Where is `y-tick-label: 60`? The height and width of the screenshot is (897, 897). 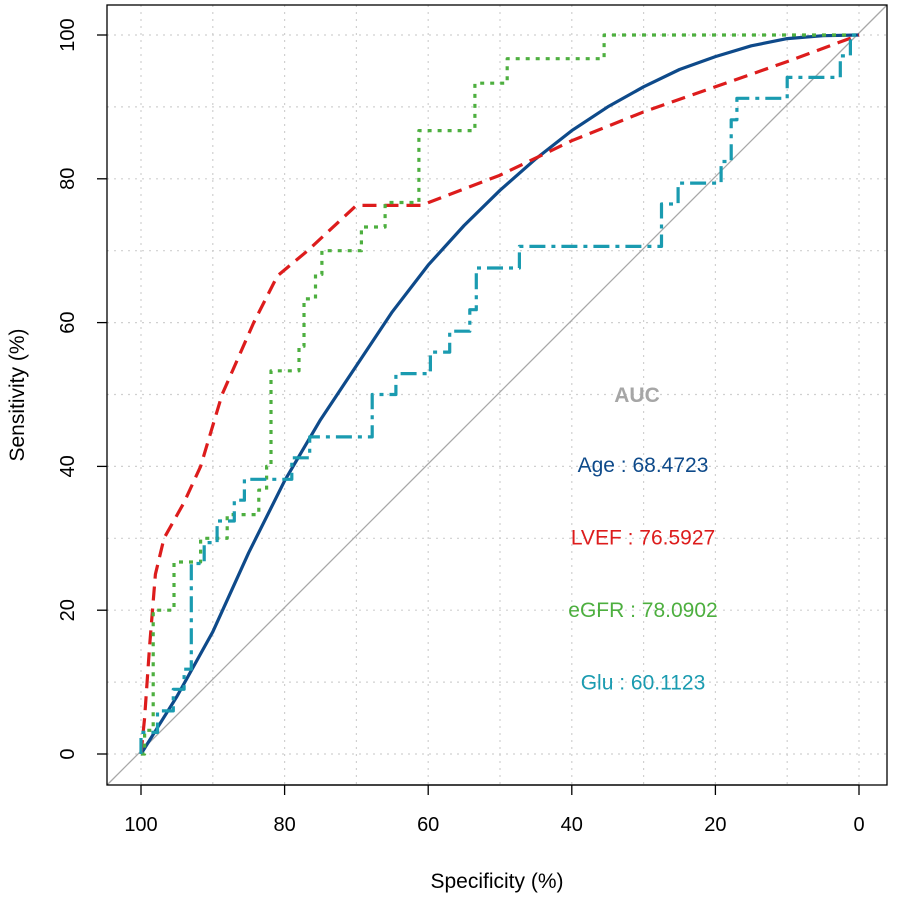
y-tick-label: 60 is located at coordinates (68, 322).